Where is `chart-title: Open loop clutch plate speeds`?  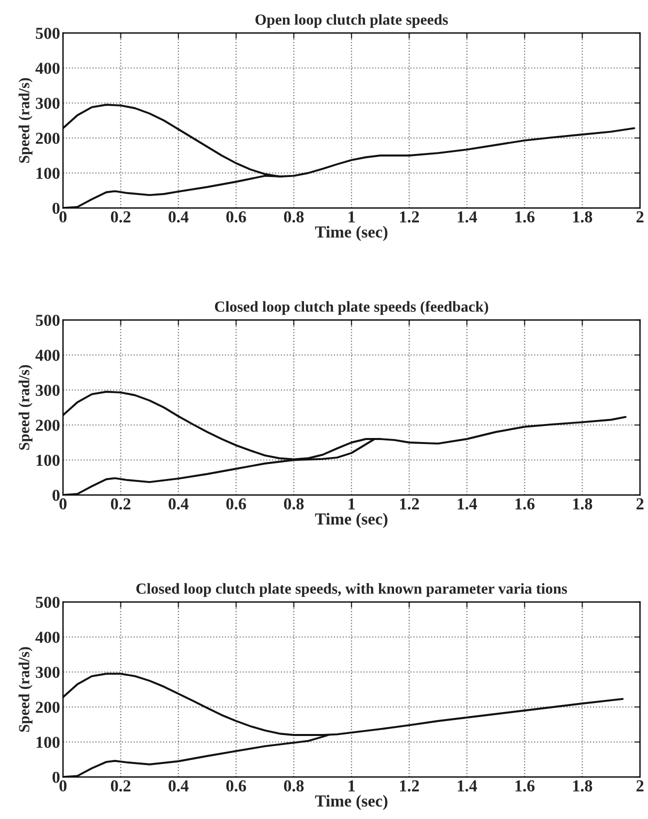
chart-title: Open loop clutch plate speeds is located at coordinates (351, 21).